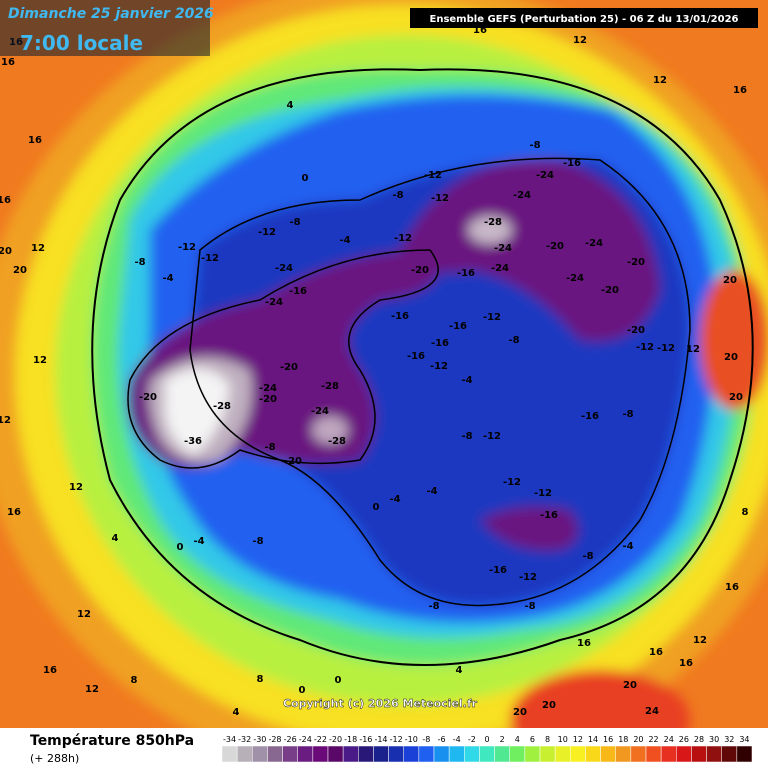  Describe the element at coordinates (653, 739) in the screenshot. I see `scale-label: 22` at that location.